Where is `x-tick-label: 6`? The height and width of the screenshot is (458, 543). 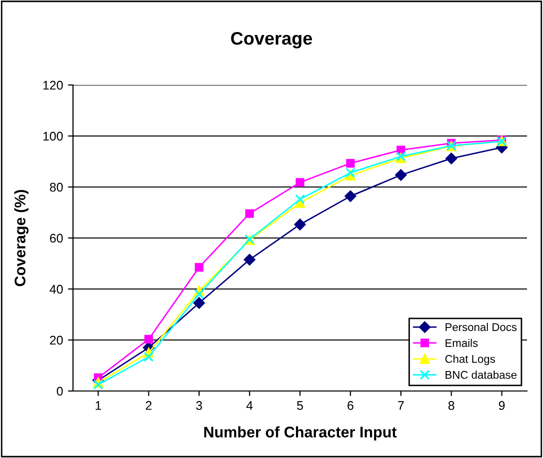
x-tick-label: 6 is located at coordinates (351, 405).